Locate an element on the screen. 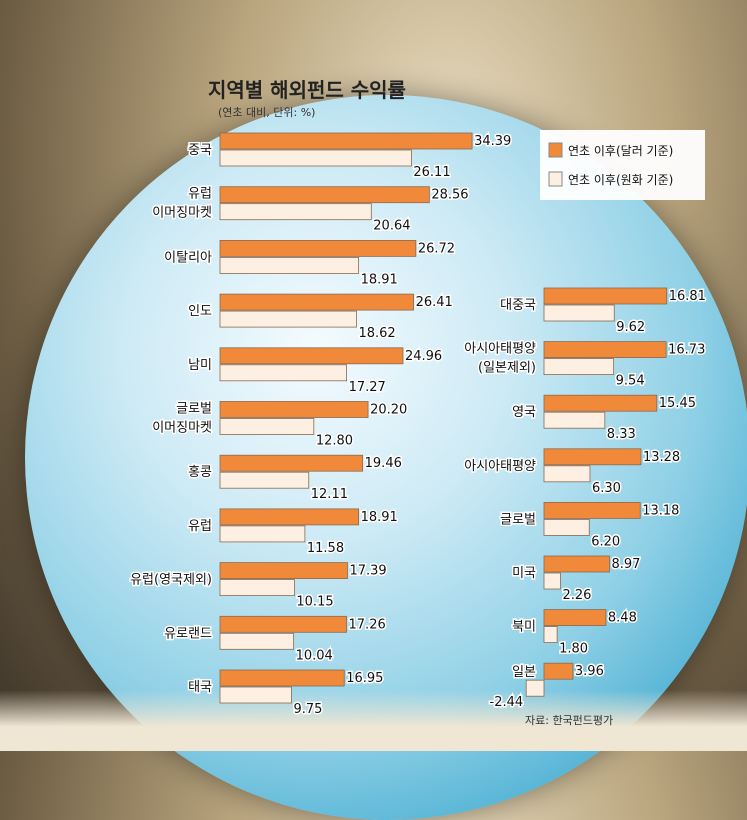  category-label: 일본 is located at coordinates (524, 672).